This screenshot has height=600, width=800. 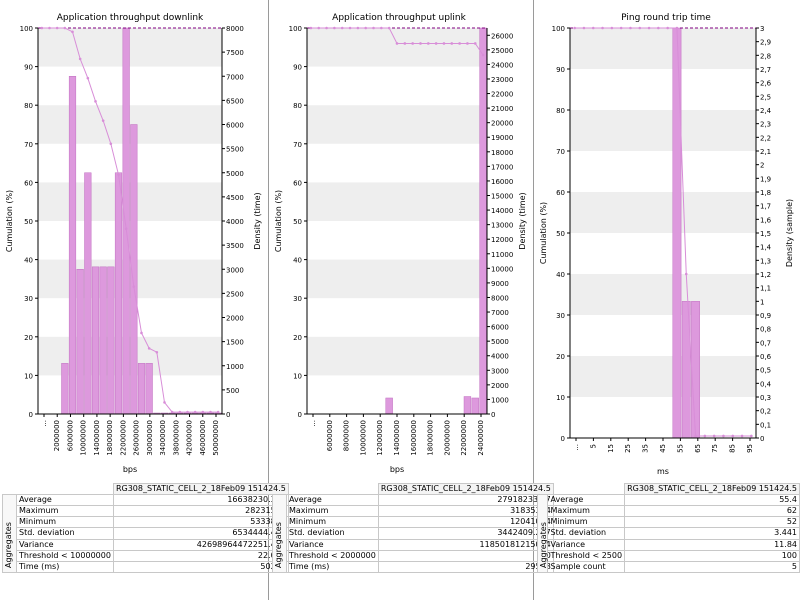 I want to click on y-tick-label-right: 0,9, so click(x=765, y=316).